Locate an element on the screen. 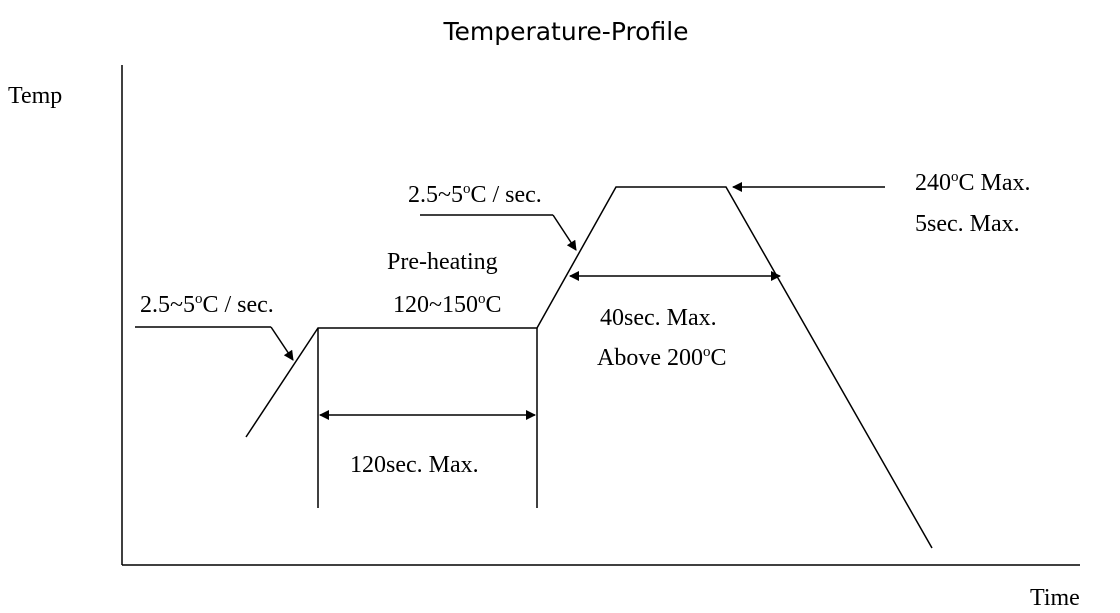  peak-time: 5sec. Max. is located at coordinates (967, 224).